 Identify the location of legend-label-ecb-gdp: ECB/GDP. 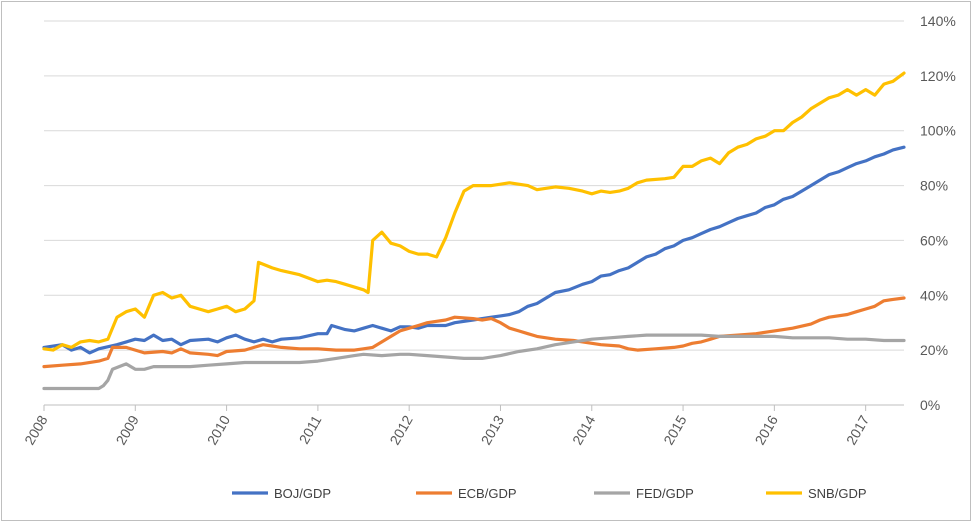
(487, 493).